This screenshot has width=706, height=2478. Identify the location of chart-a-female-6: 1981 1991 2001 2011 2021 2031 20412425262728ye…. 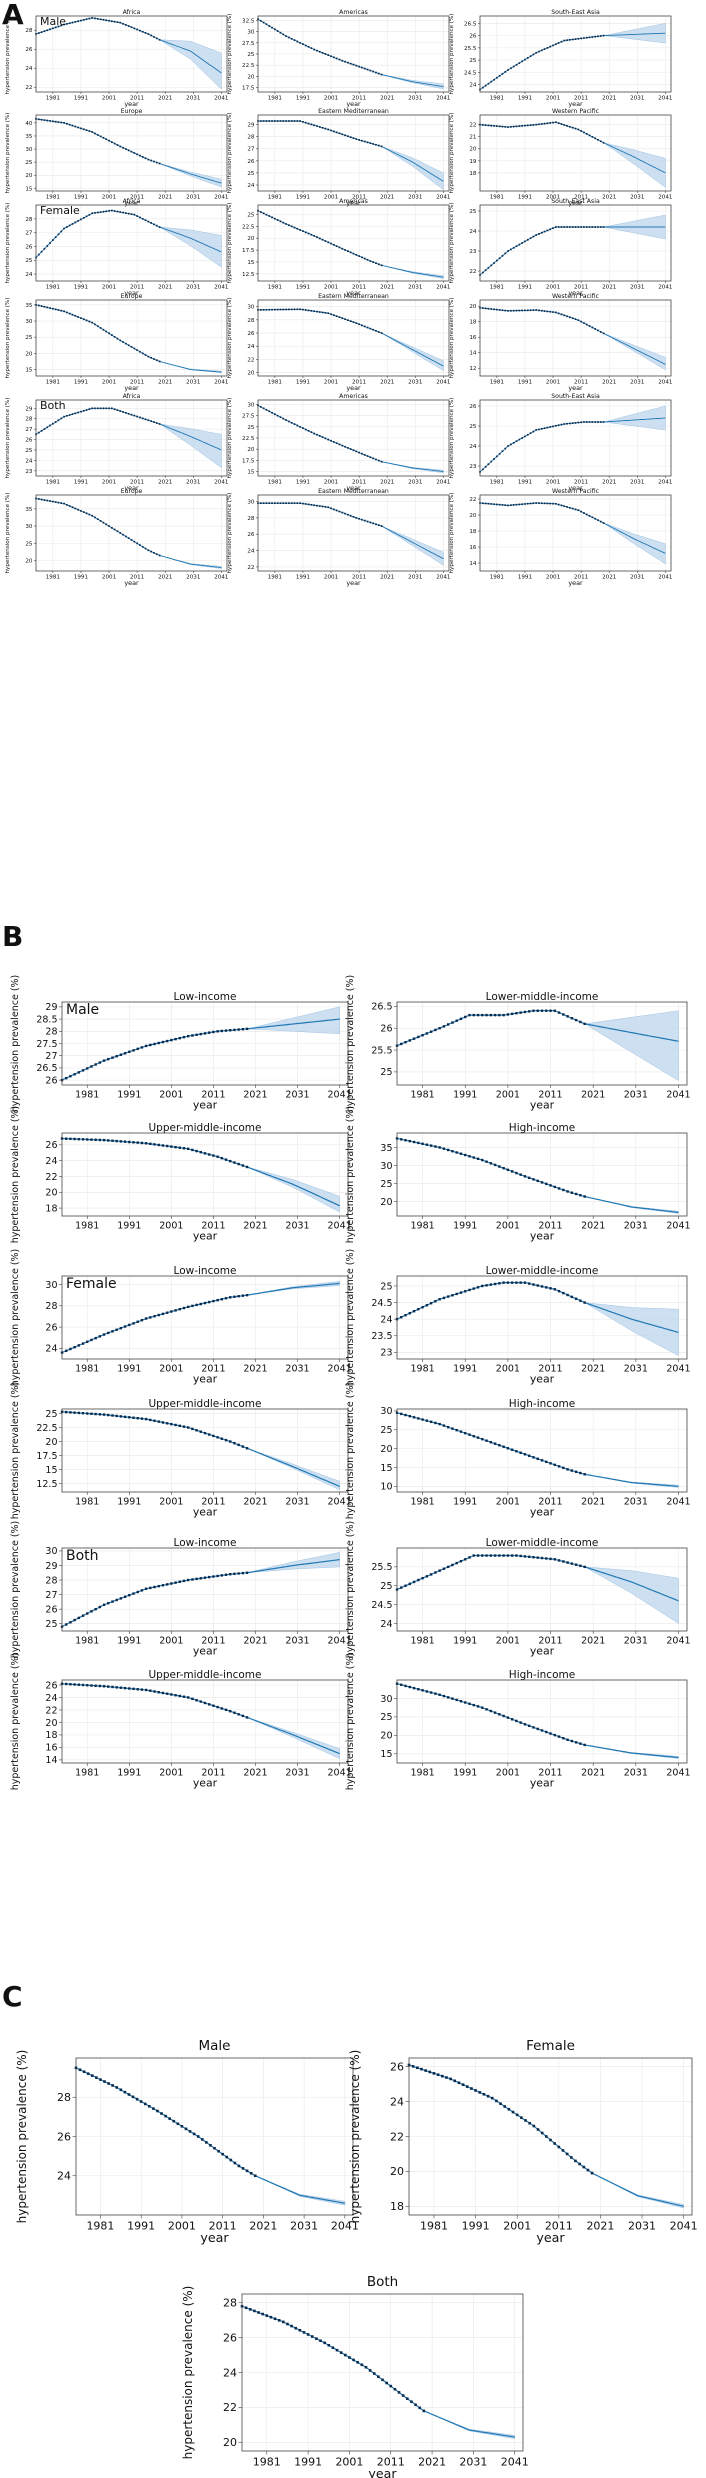
(117, 247).